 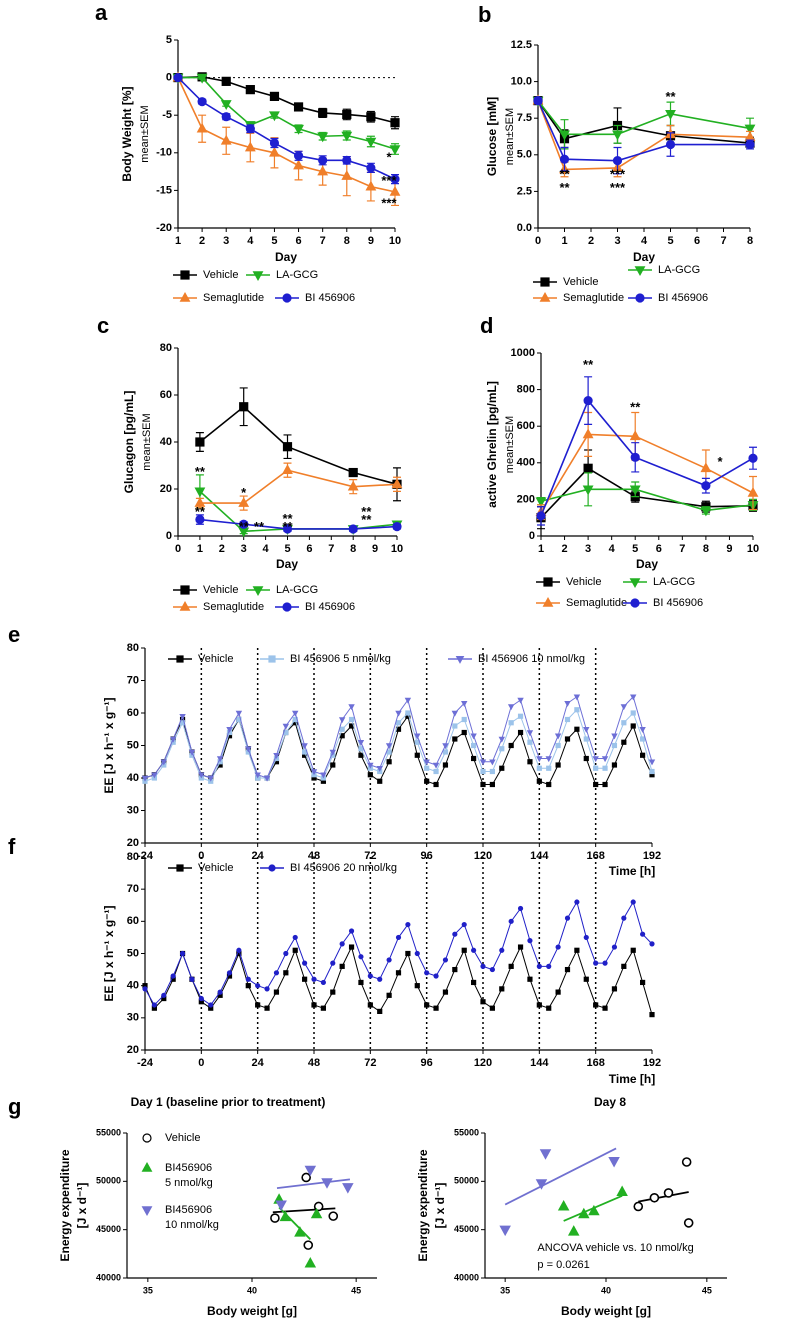 What do you see at coordinates (192, 1217) in the screenshot?
I see `legend-label: BI456906 10 nmol/kg` at bounding box center [192, 1217].